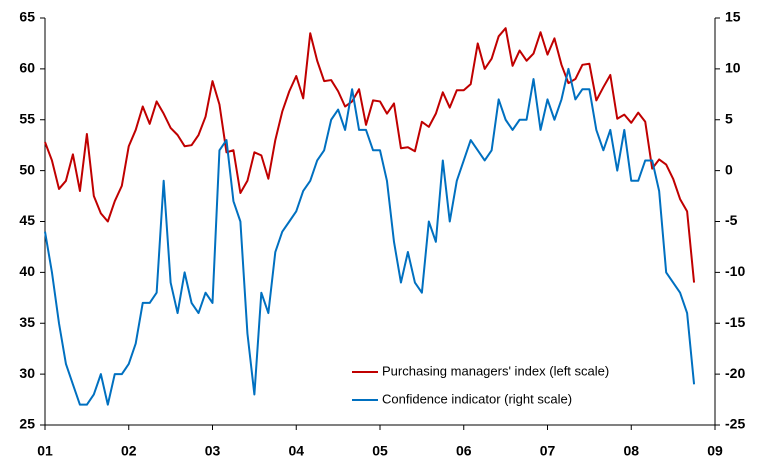 This screenshot has width=765, height=463. I want to click on y2-tick-label: -5, so click(731, 220).